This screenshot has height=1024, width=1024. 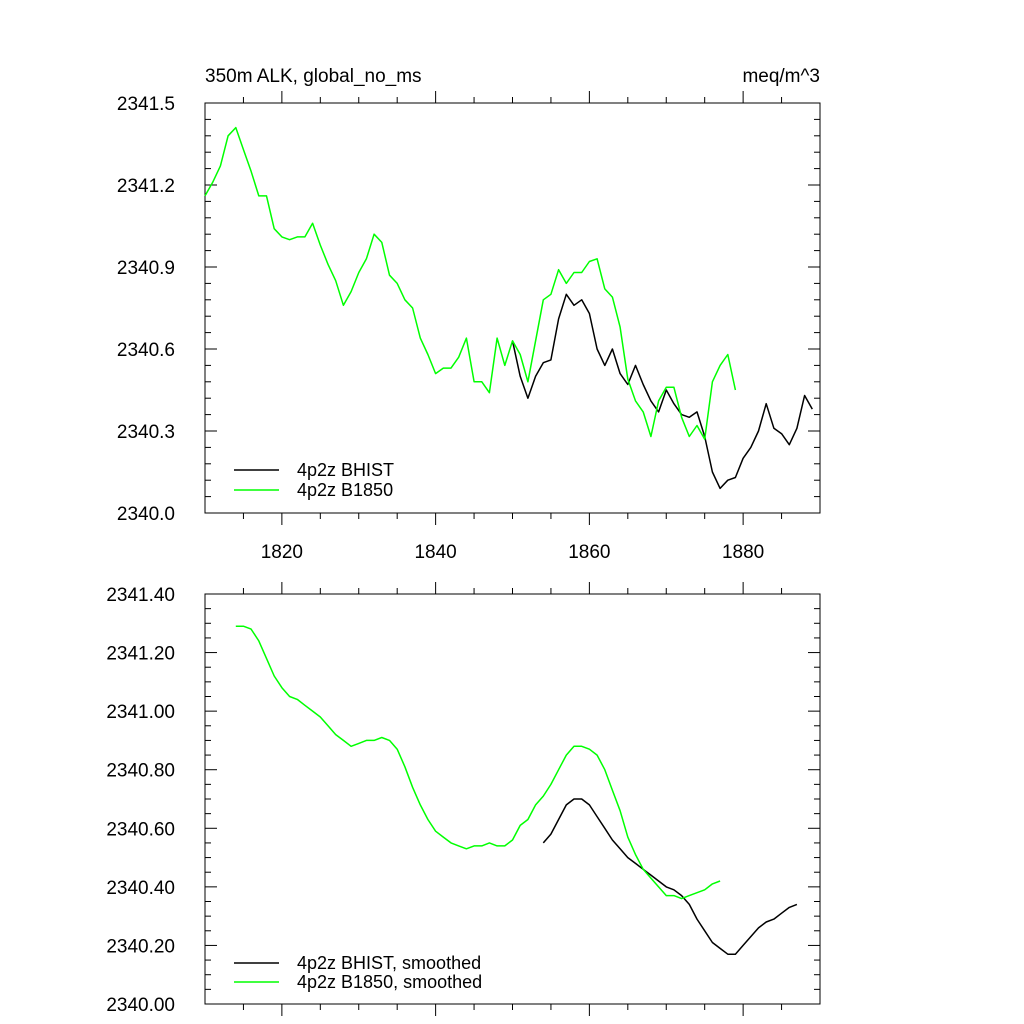 I want to click on y-tick-label: 2341.20, so click(x=140, y=654).